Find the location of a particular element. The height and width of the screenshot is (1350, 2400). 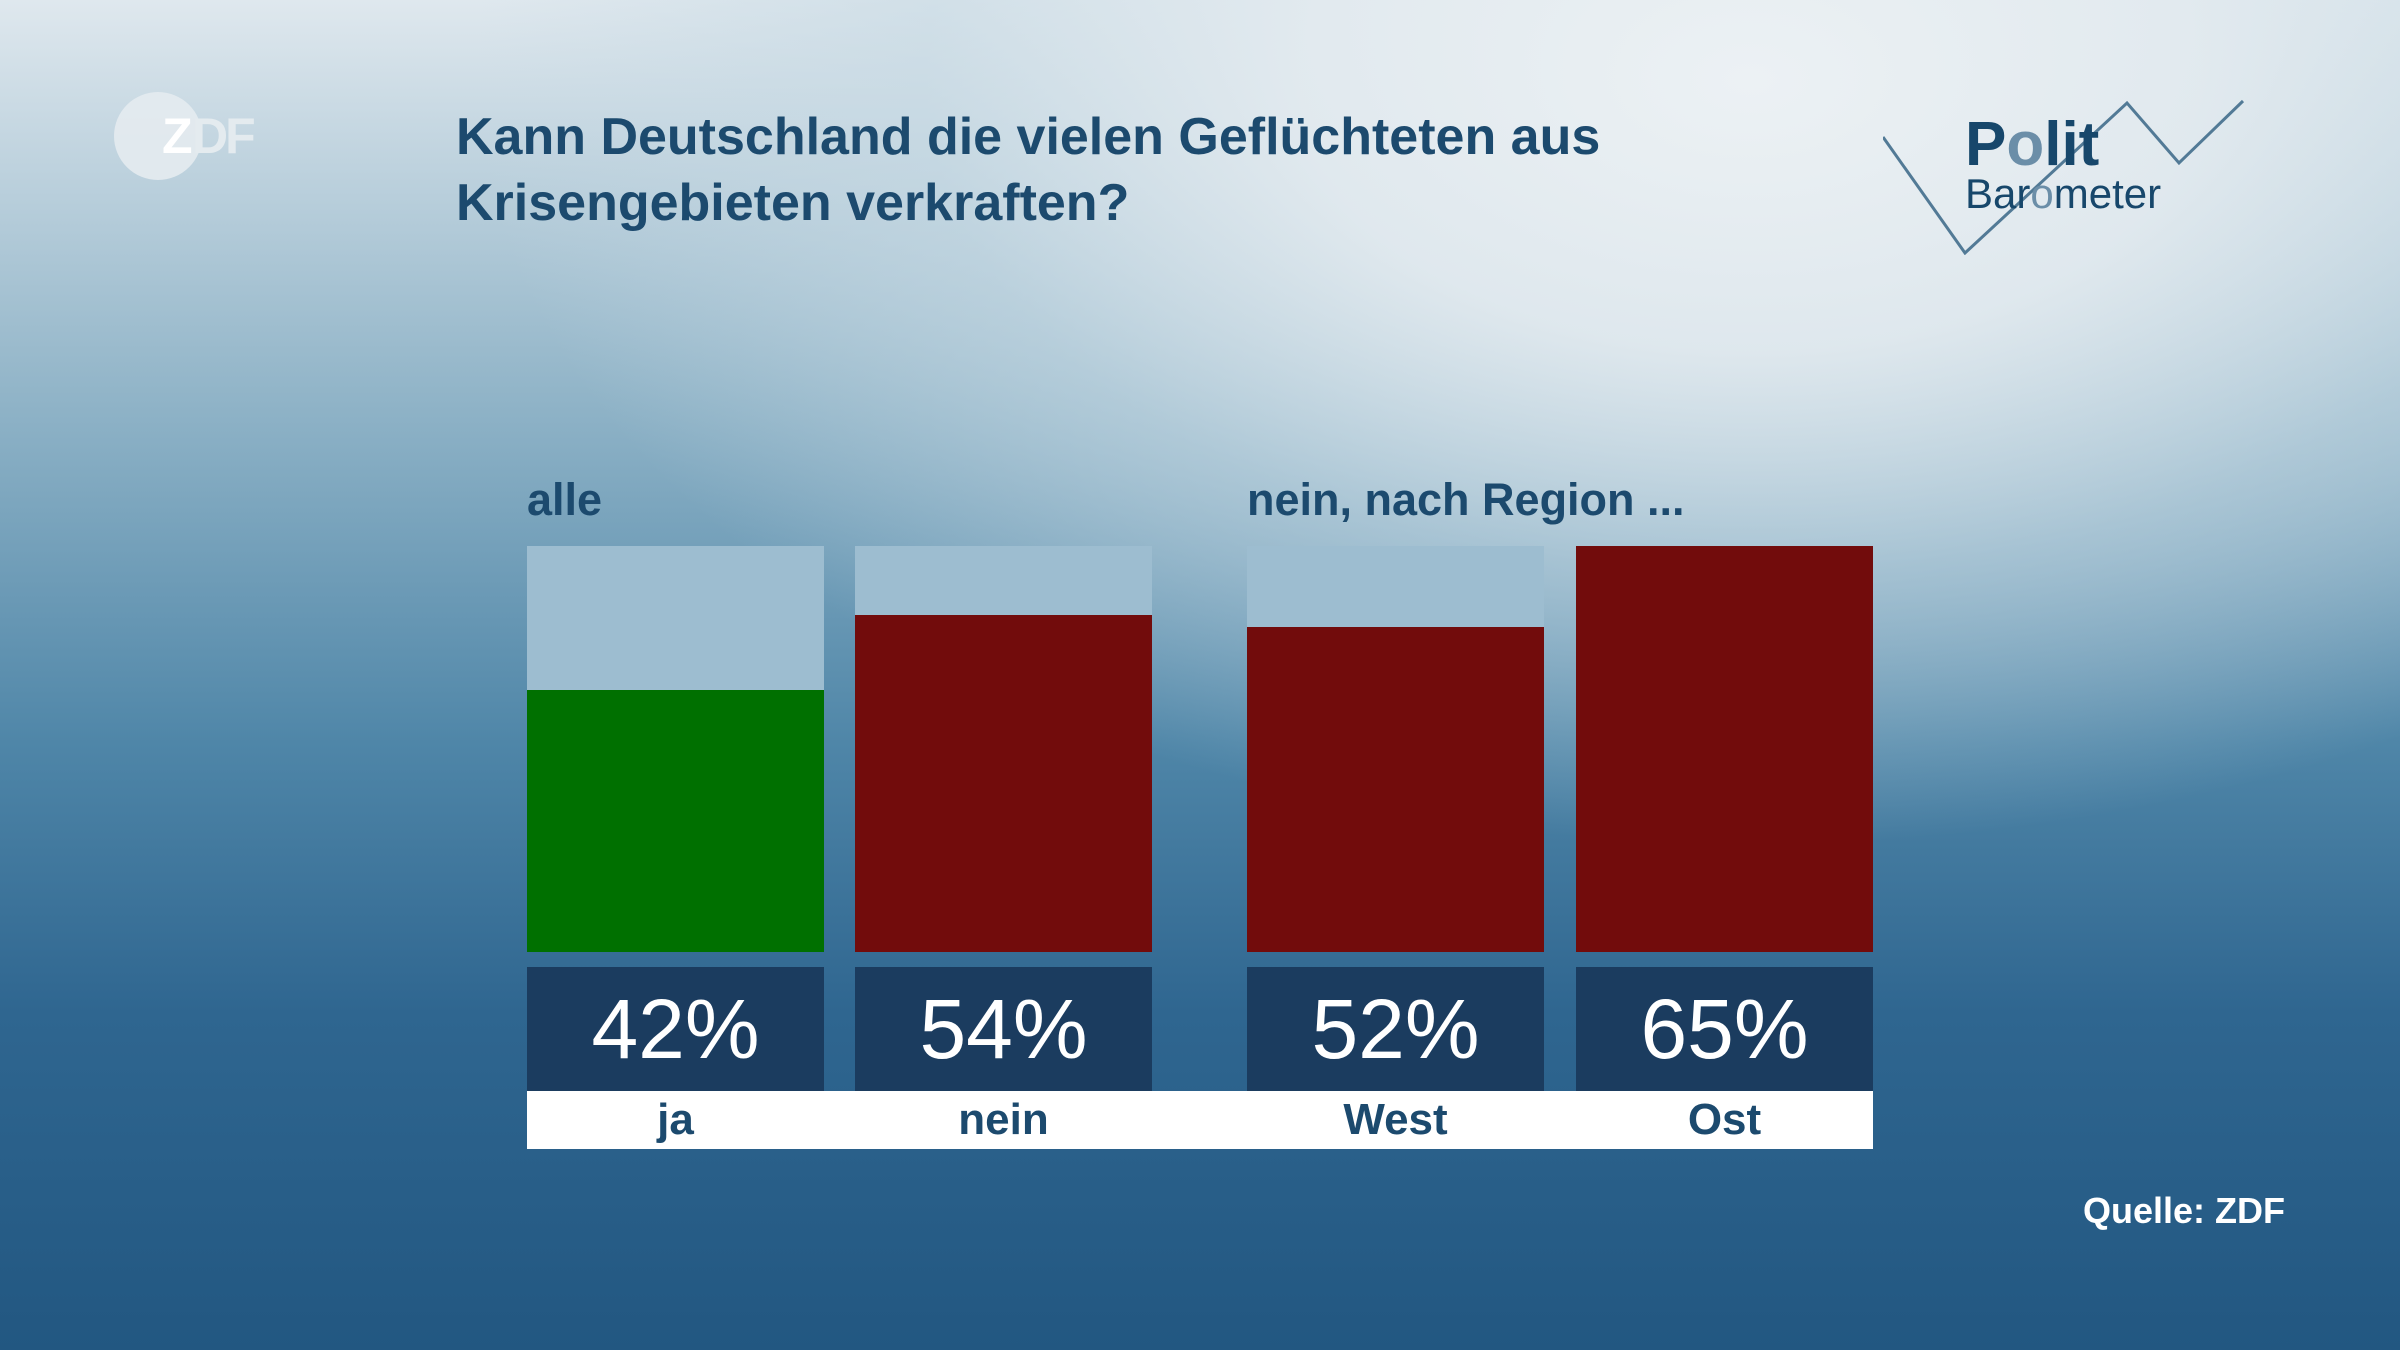

svg-text: Barometer is located at coordinates (2063, 193).